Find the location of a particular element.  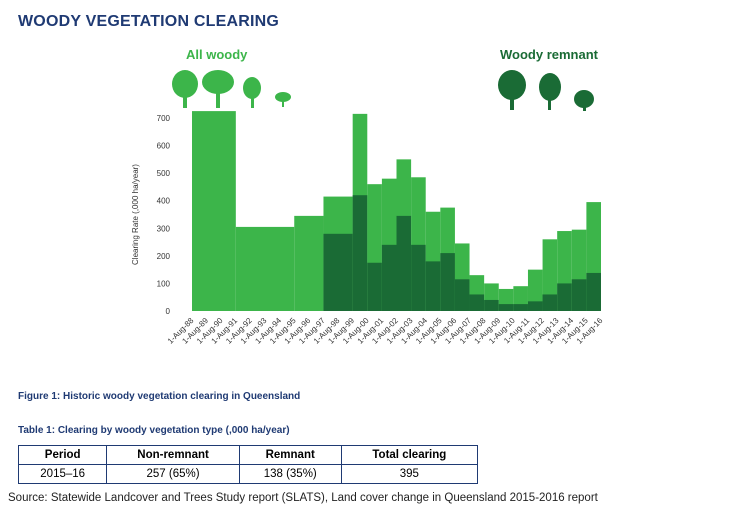

cell-remnant: 138 (35%) is located at coordinates (290, 474).